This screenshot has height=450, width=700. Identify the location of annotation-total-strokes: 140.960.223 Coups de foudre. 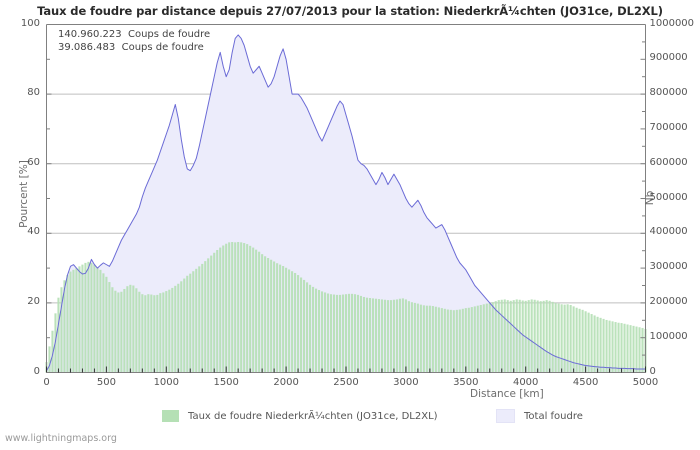
(134, 34).